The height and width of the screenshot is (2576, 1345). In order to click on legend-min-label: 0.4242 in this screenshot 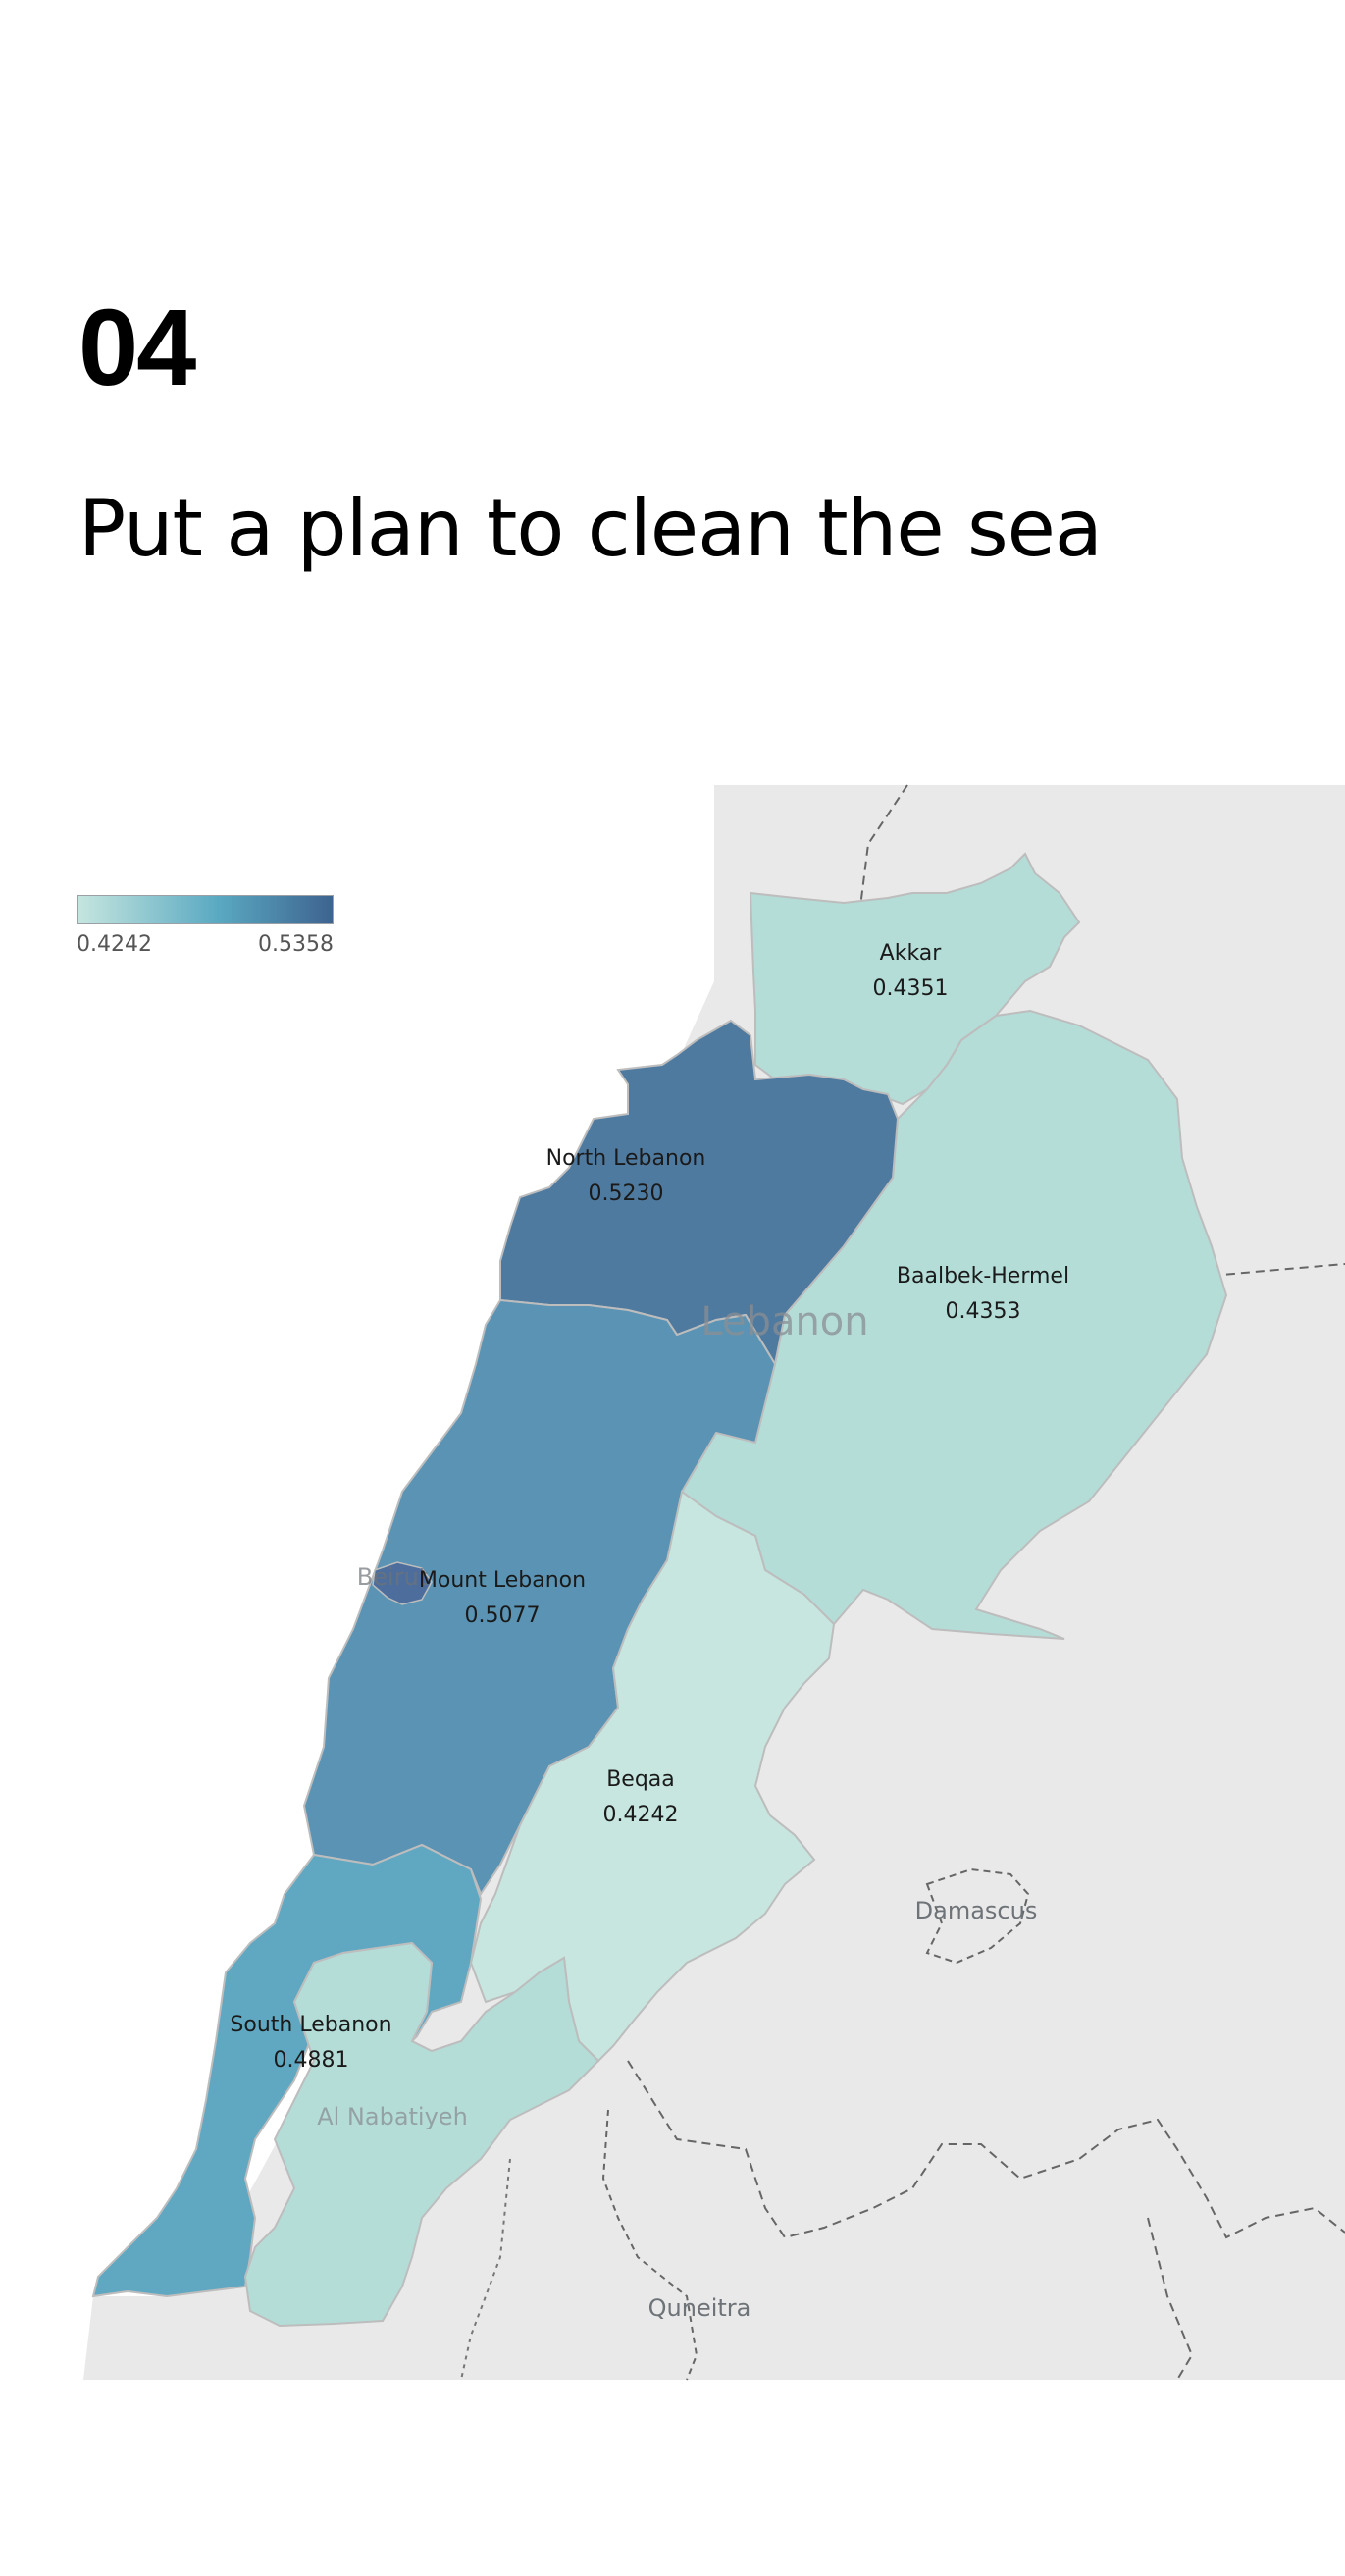, I will do `click(114, 944)`.